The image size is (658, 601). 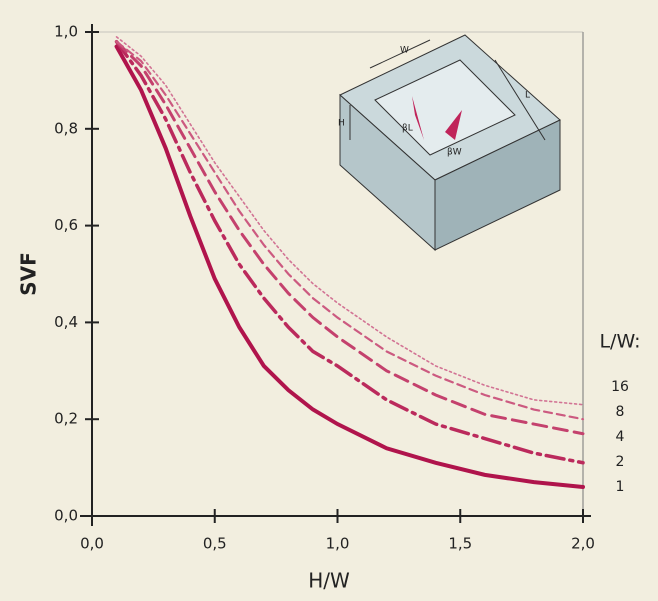 I want to click on inset-label: βL, so click(x=407, y=129).